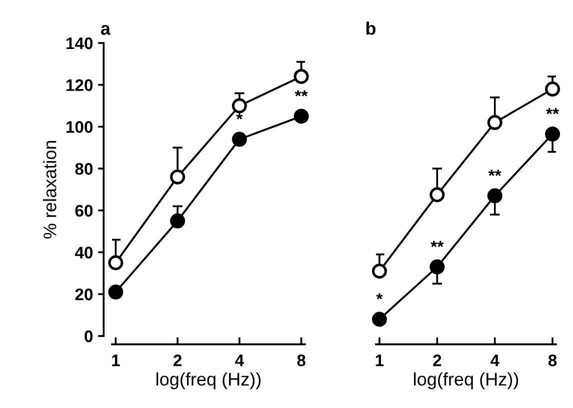 Image resolution: width=573 pixels, height=408 pixels. What do you see at coordinates (79, 85) in the screenshot?
I see `y-tick-label: 120` at bounding box center [79, 85].